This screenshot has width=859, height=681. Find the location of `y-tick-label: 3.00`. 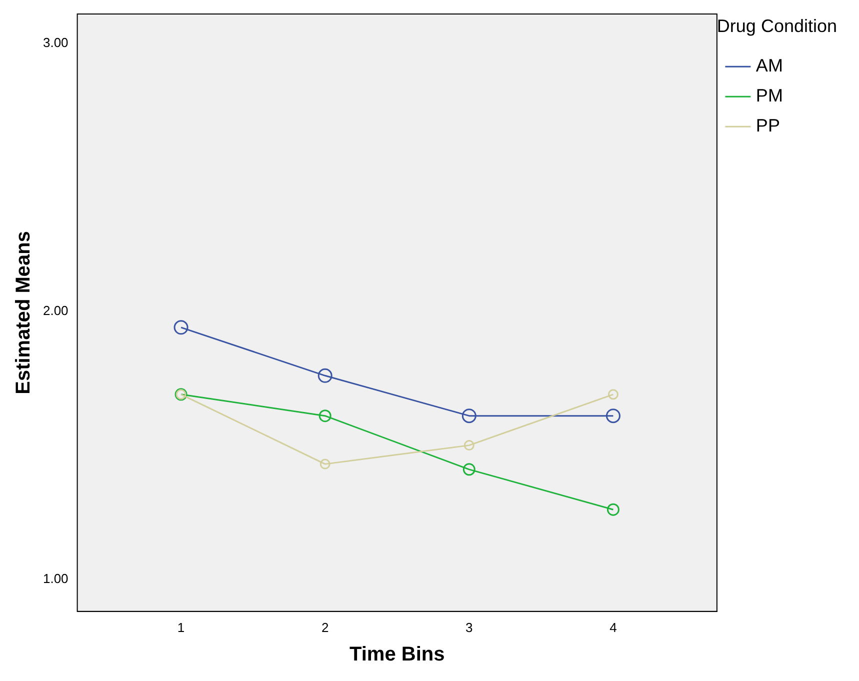

y-tick-label: 3.00 is located at coordinates (55, 42).